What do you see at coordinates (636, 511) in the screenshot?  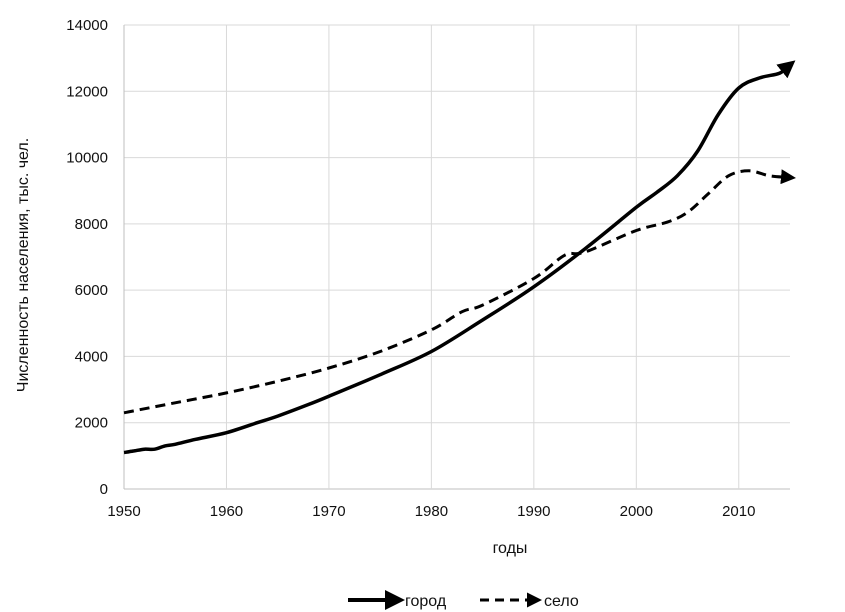 I see `x-tick-label: 2000` at bounding box center [636, 511].